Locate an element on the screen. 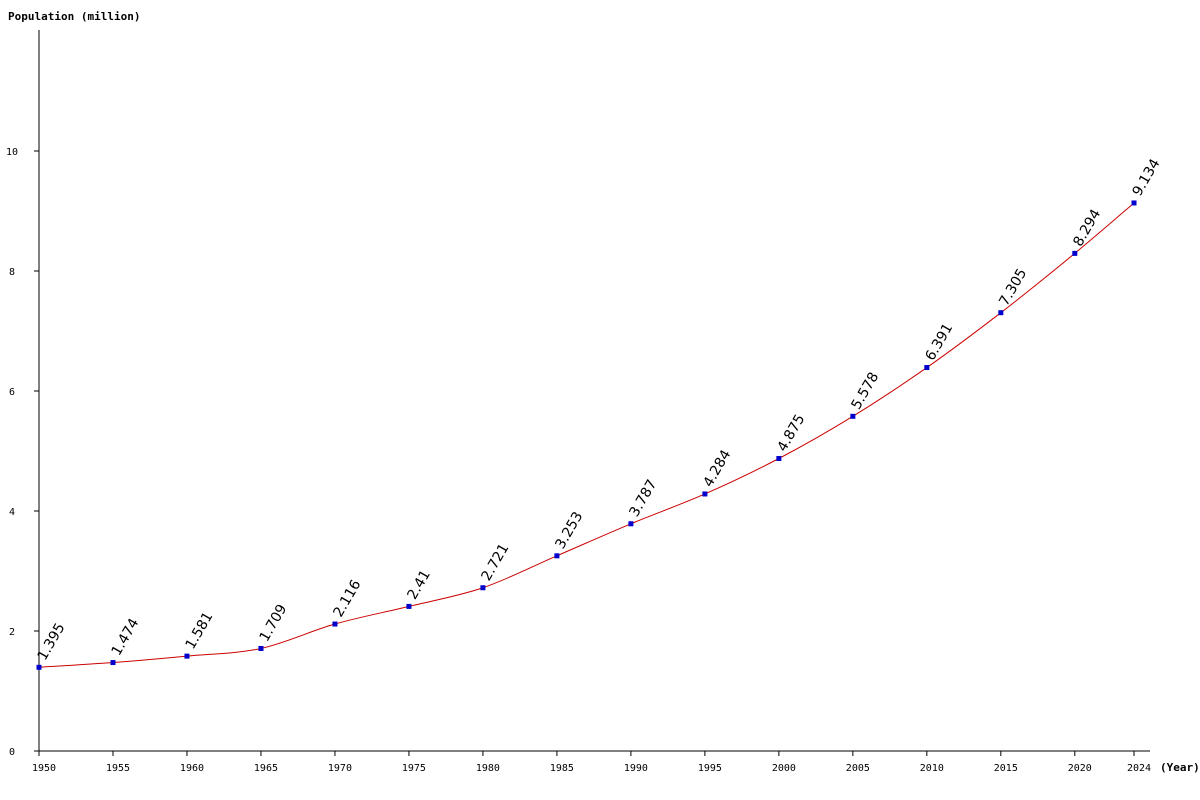 This screenshot has width=1200, height=800. data-label: 6.391 is located at coordinates (939, 342).